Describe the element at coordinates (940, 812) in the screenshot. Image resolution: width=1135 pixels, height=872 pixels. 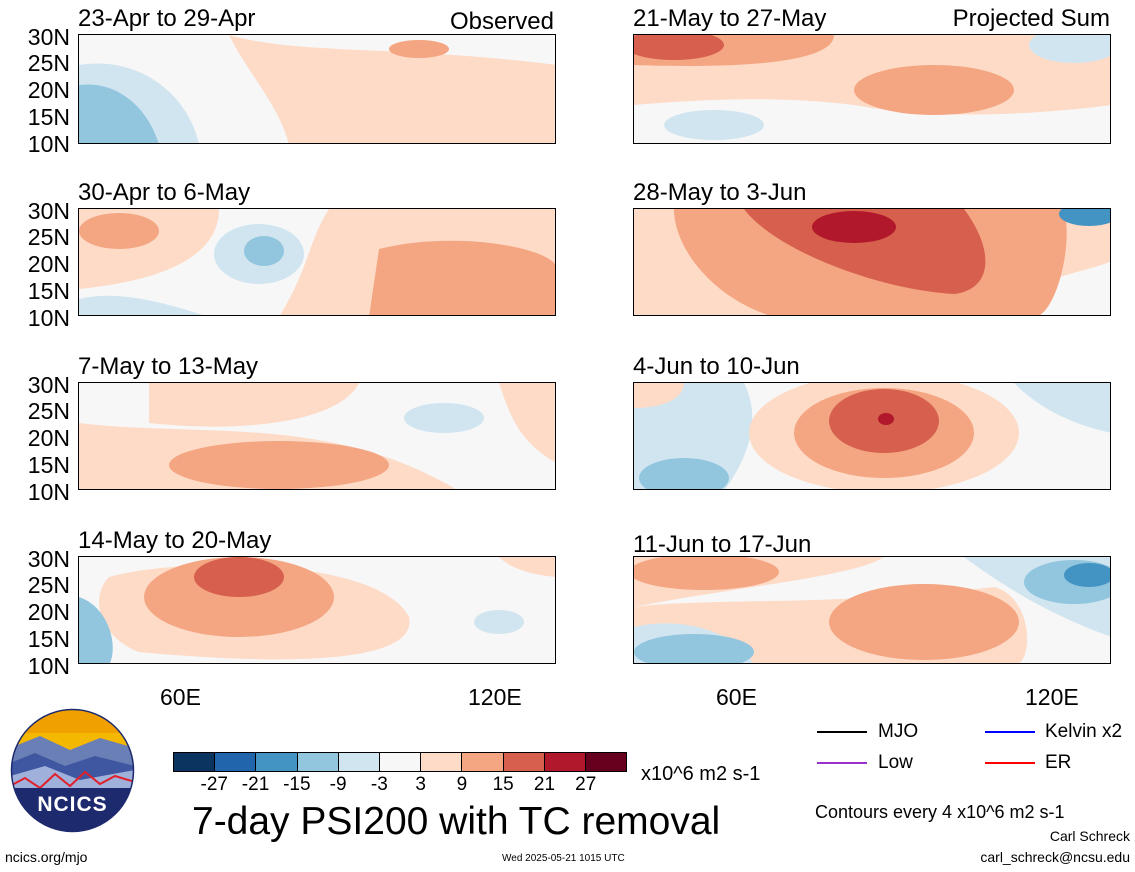
I see `contour-note: Contours every 4 x10^6 m2 s-1` at that location.